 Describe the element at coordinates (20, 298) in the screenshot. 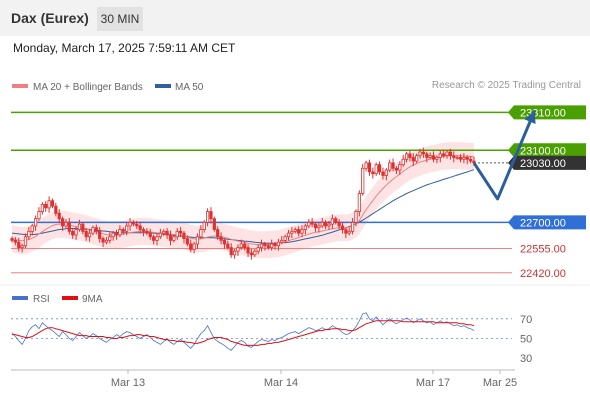

I see `rsi-legend-swatch` at that location.